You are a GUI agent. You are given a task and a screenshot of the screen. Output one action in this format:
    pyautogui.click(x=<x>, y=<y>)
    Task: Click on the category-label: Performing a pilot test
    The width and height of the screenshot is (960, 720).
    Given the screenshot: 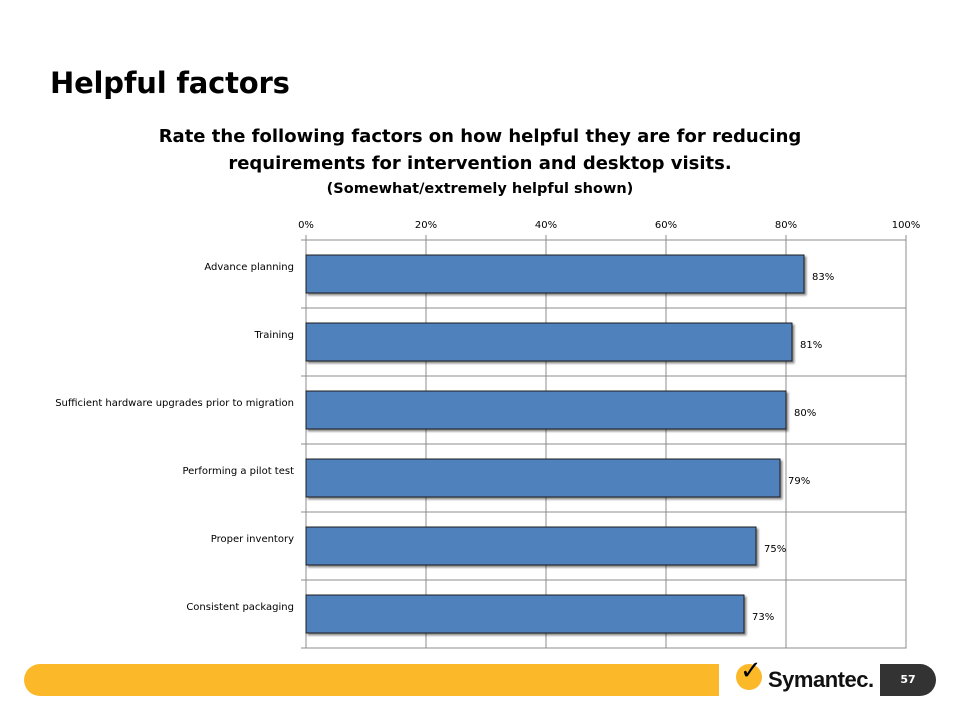 What is the action you would take?
    pyautogui.click(x=238, y=471)
    